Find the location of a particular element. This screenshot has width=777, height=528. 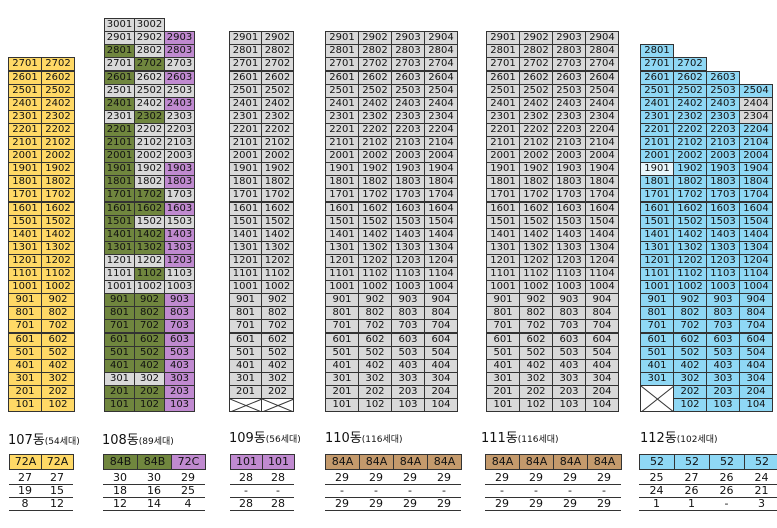

unit-cell: 1104 is located at coordinates (441, 274).